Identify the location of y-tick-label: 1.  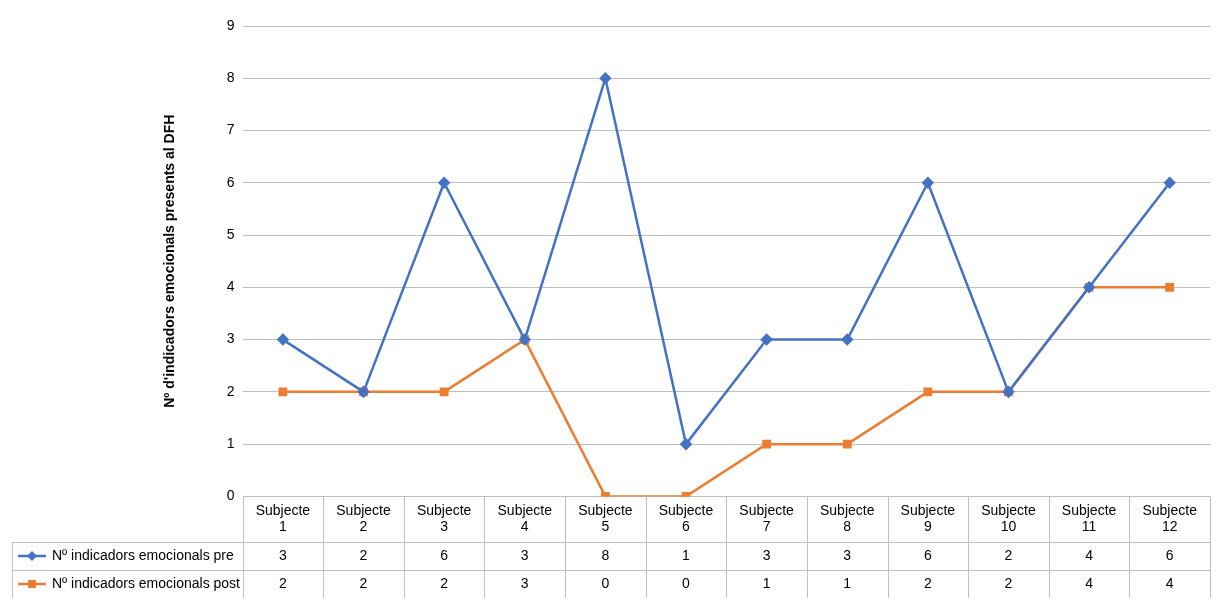
(230, 442).